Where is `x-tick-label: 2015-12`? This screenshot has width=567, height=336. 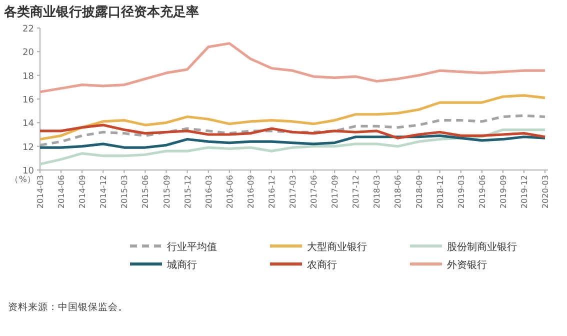 x-tick-label: 2015-12 is located at coordinates (187, 191).